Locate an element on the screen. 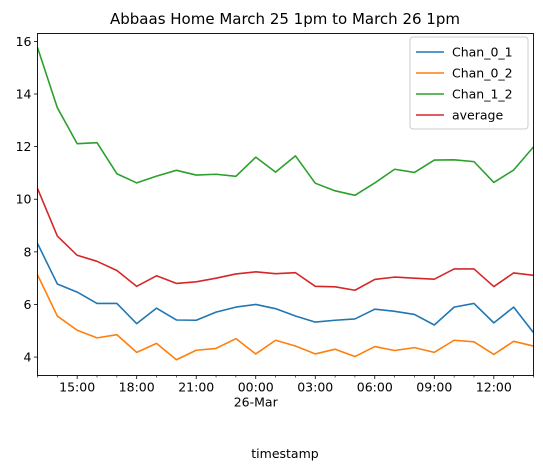  x-tick-label: 06:00 is located at coordinates (375, 387).